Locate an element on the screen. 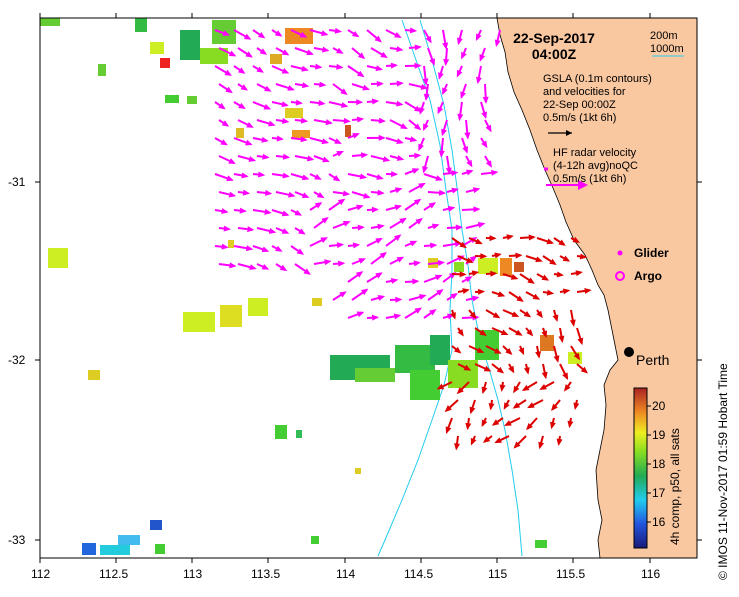  lon-tick-114: 114 is located at coordinates (345, 574).